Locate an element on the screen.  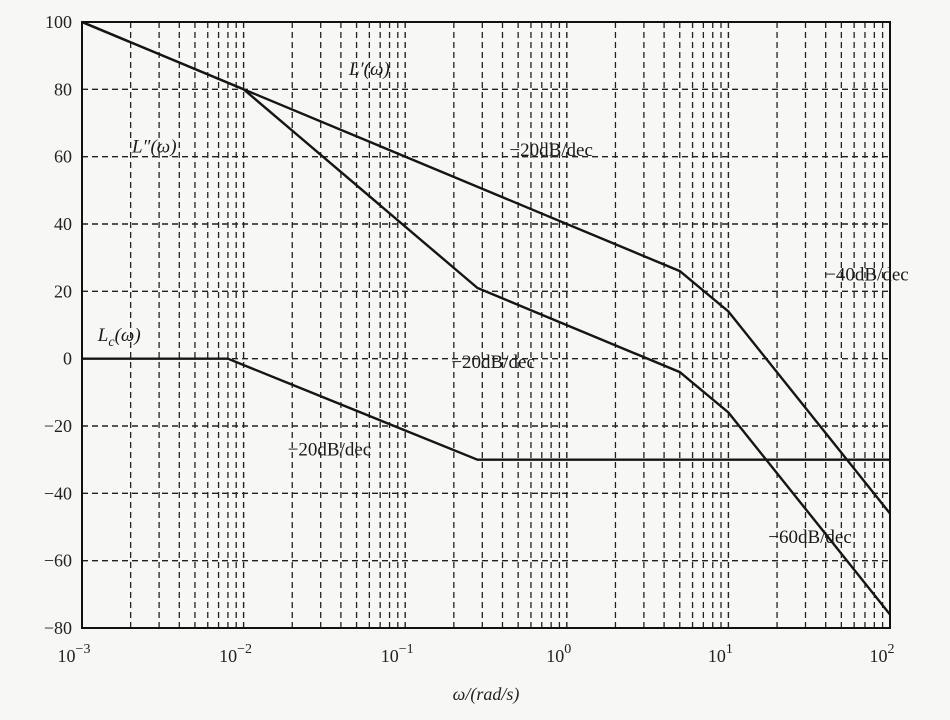
annotation-a_s1: −20dB/dec is located at coordinates (551, 150).